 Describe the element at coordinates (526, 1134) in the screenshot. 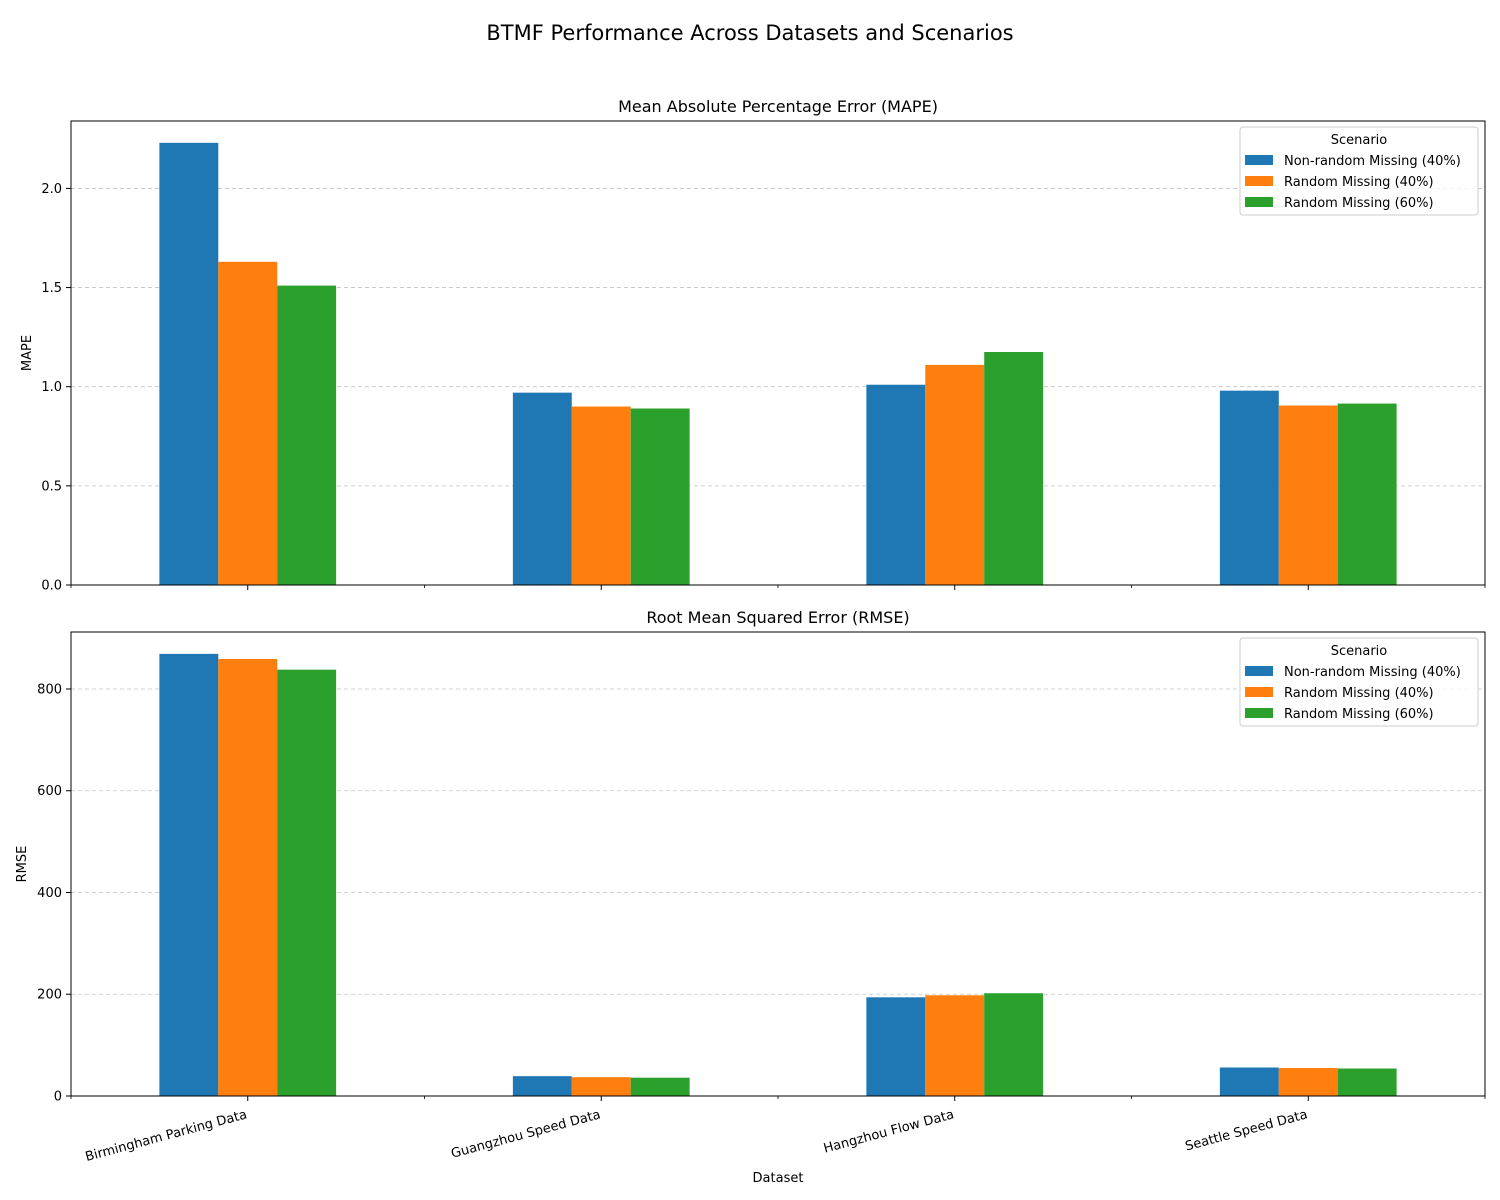

I see `x-tick-label: Guangzhou Speed Data` at that location.